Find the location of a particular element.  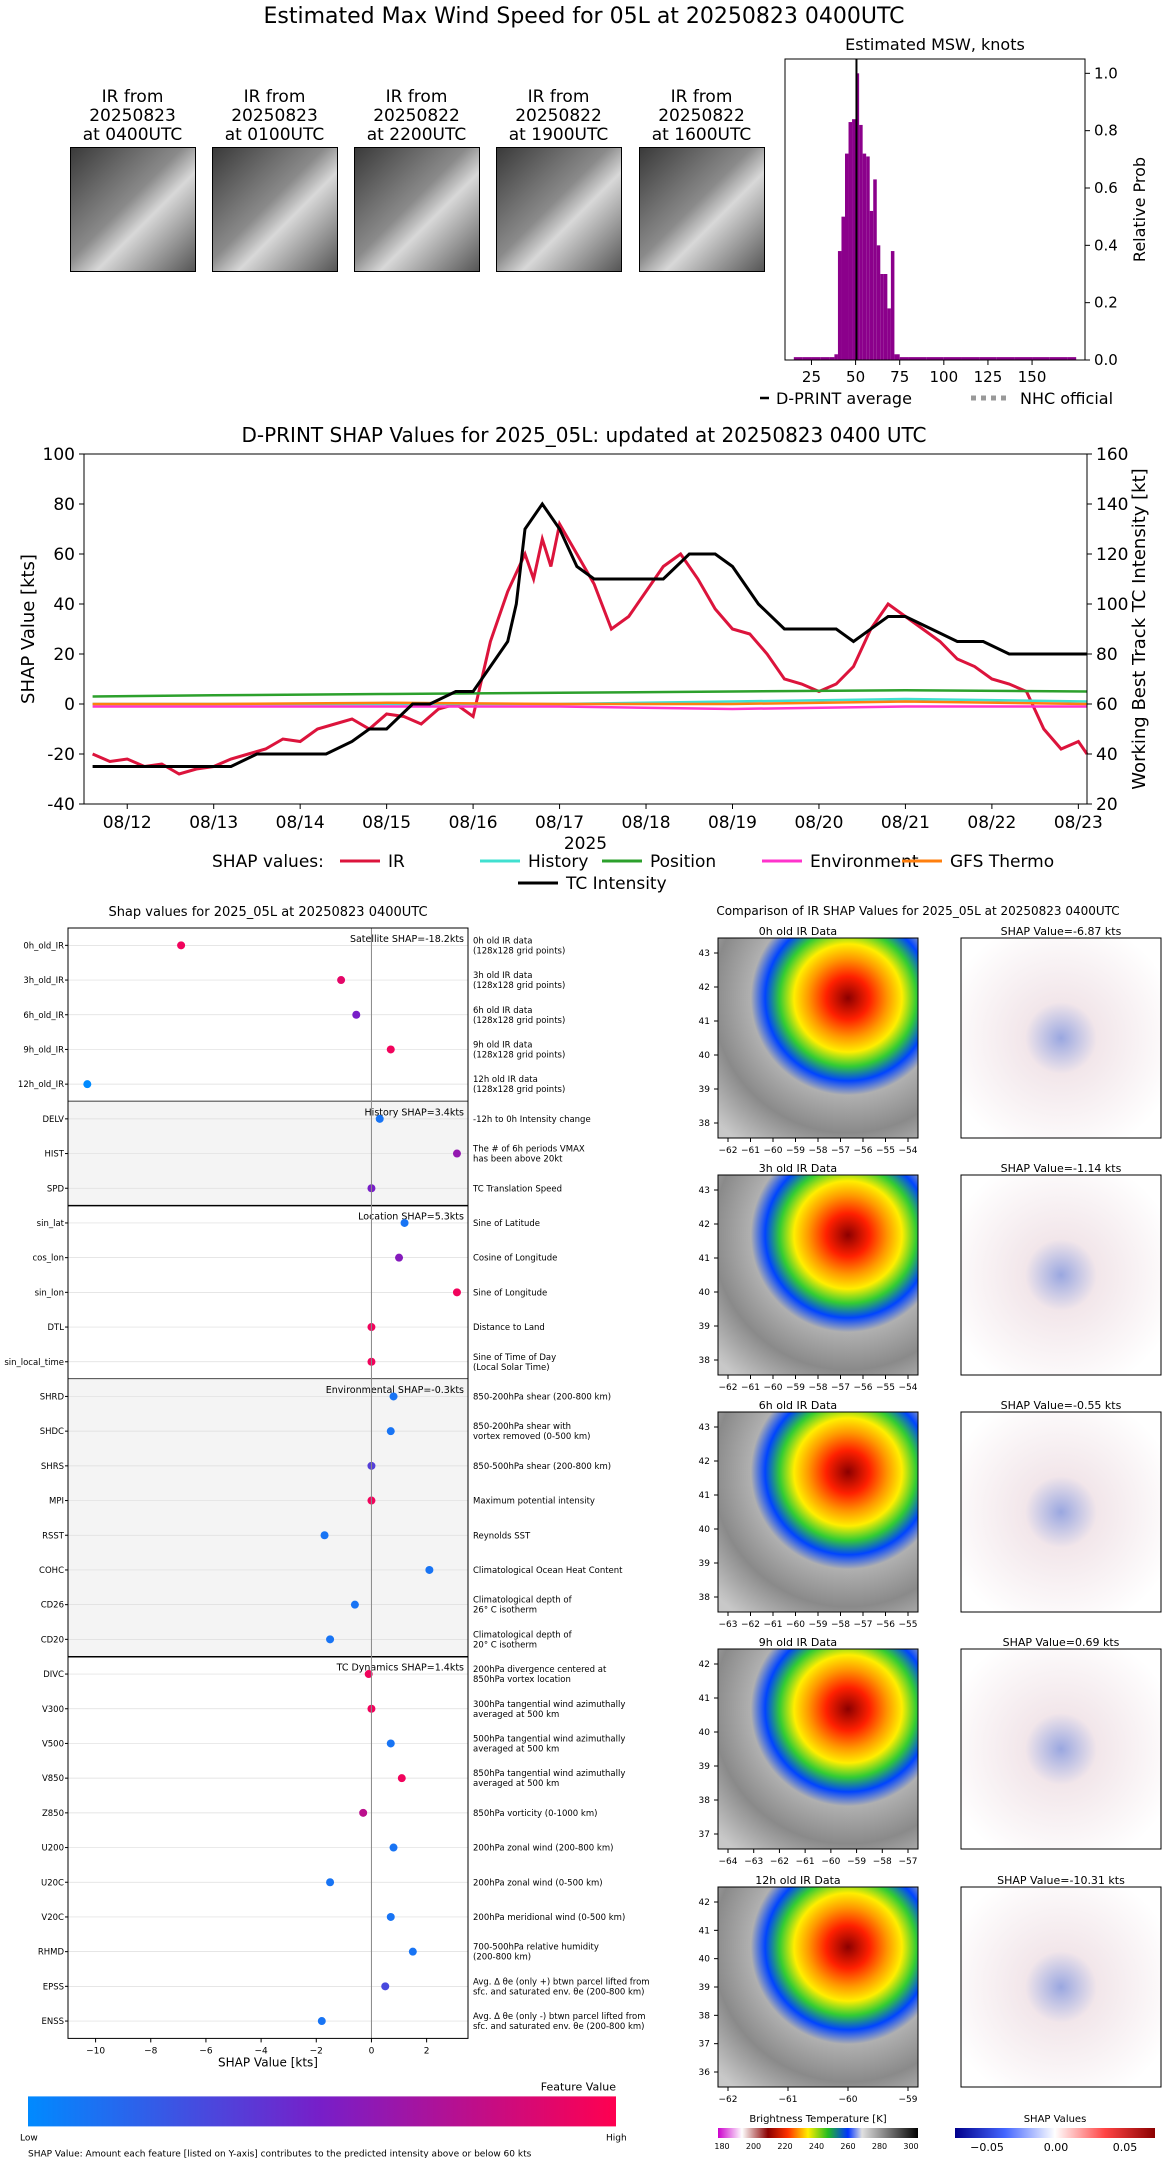

shap-panel-title: SHAP Value=0.69 kts is located at coordinates (1061, 1642).